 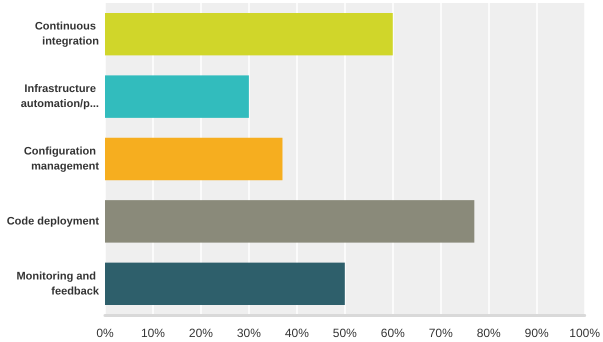 What do you see at coordinates (201, 333) in the screenshot?
I see `x-tick-label: 20%` at bounding box center [201, 333].